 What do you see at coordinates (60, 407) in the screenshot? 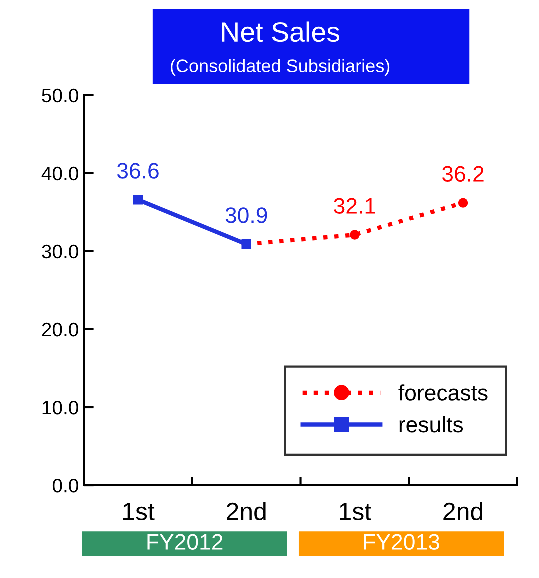
I see `y-tick-label: 10.0` at bounding box center [60, 407].